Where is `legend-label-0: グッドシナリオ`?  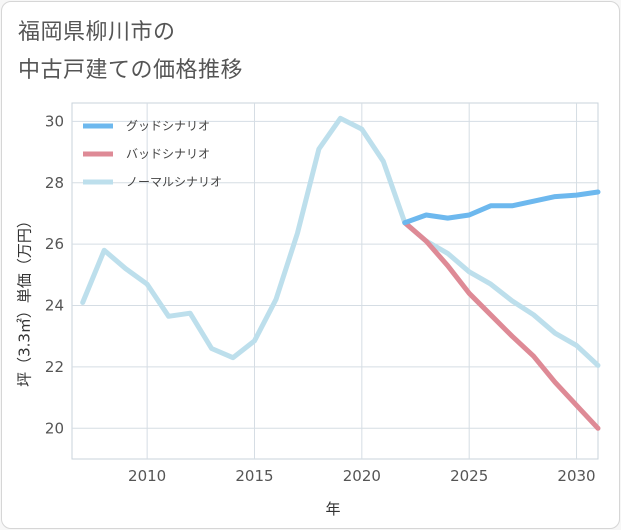 legend-label-0: グッドシナリオ is located at coordinates (168, 126).